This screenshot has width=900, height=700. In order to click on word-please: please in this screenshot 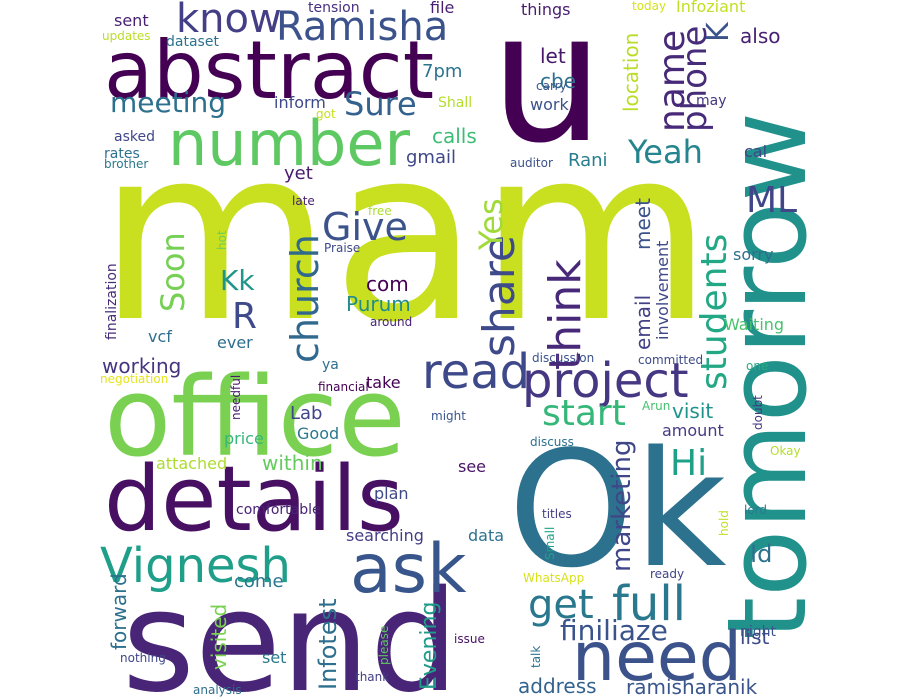, I will do `click(384, 645)`.